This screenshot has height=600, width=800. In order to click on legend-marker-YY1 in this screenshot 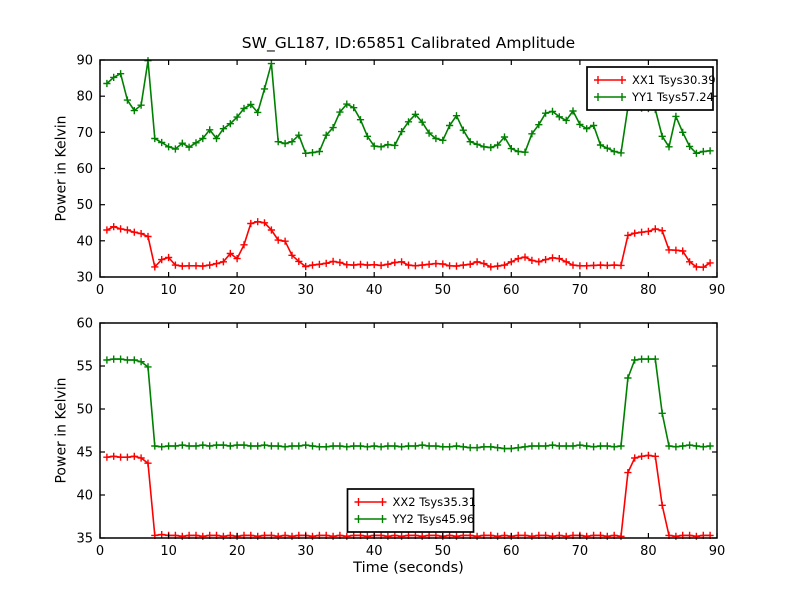, I will do `click(610, 97)`.